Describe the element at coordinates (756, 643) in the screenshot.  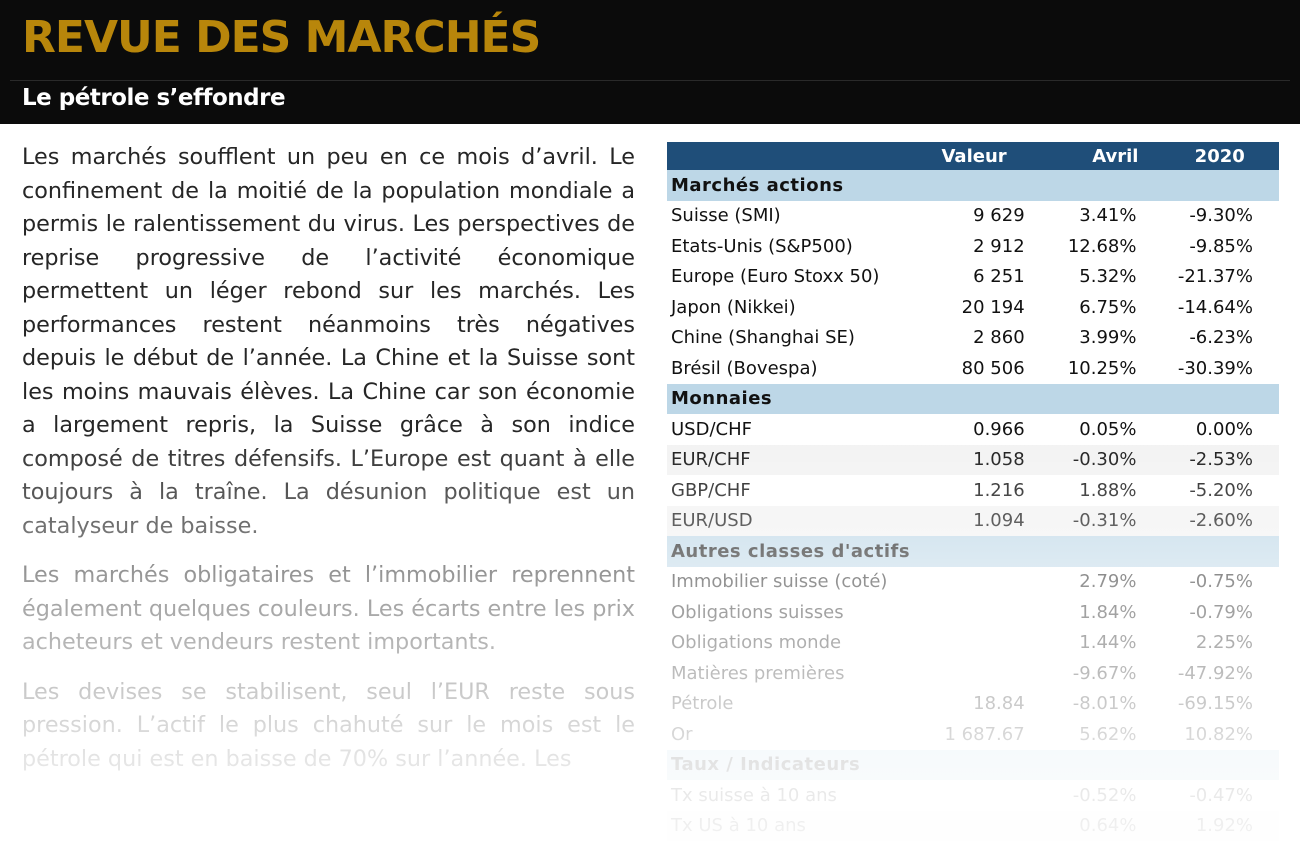
I see `row-label: Obligations monde` at that location.